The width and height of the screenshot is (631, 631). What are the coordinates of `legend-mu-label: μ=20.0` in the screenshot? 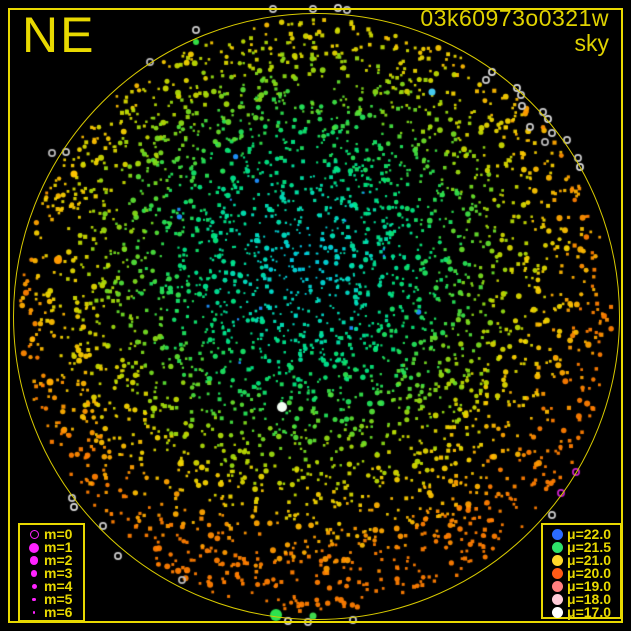 It's located at (589, 573).